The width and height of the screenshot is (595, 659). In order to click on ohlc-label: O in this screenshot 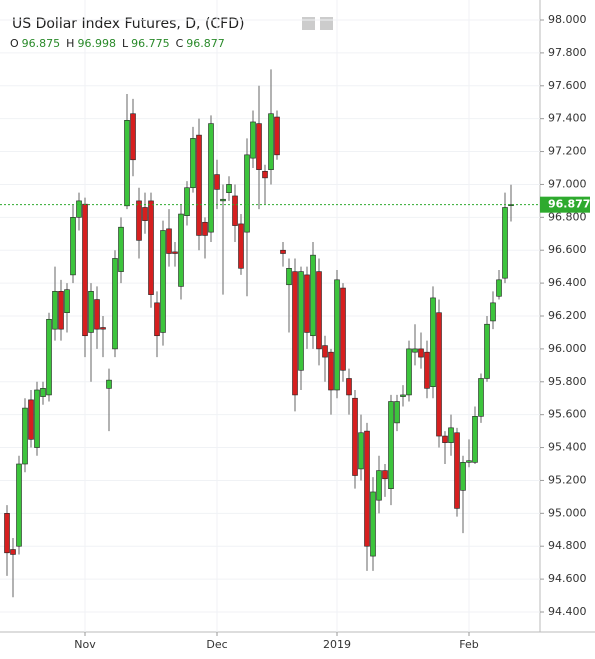, I will do `click(14, 43)`.